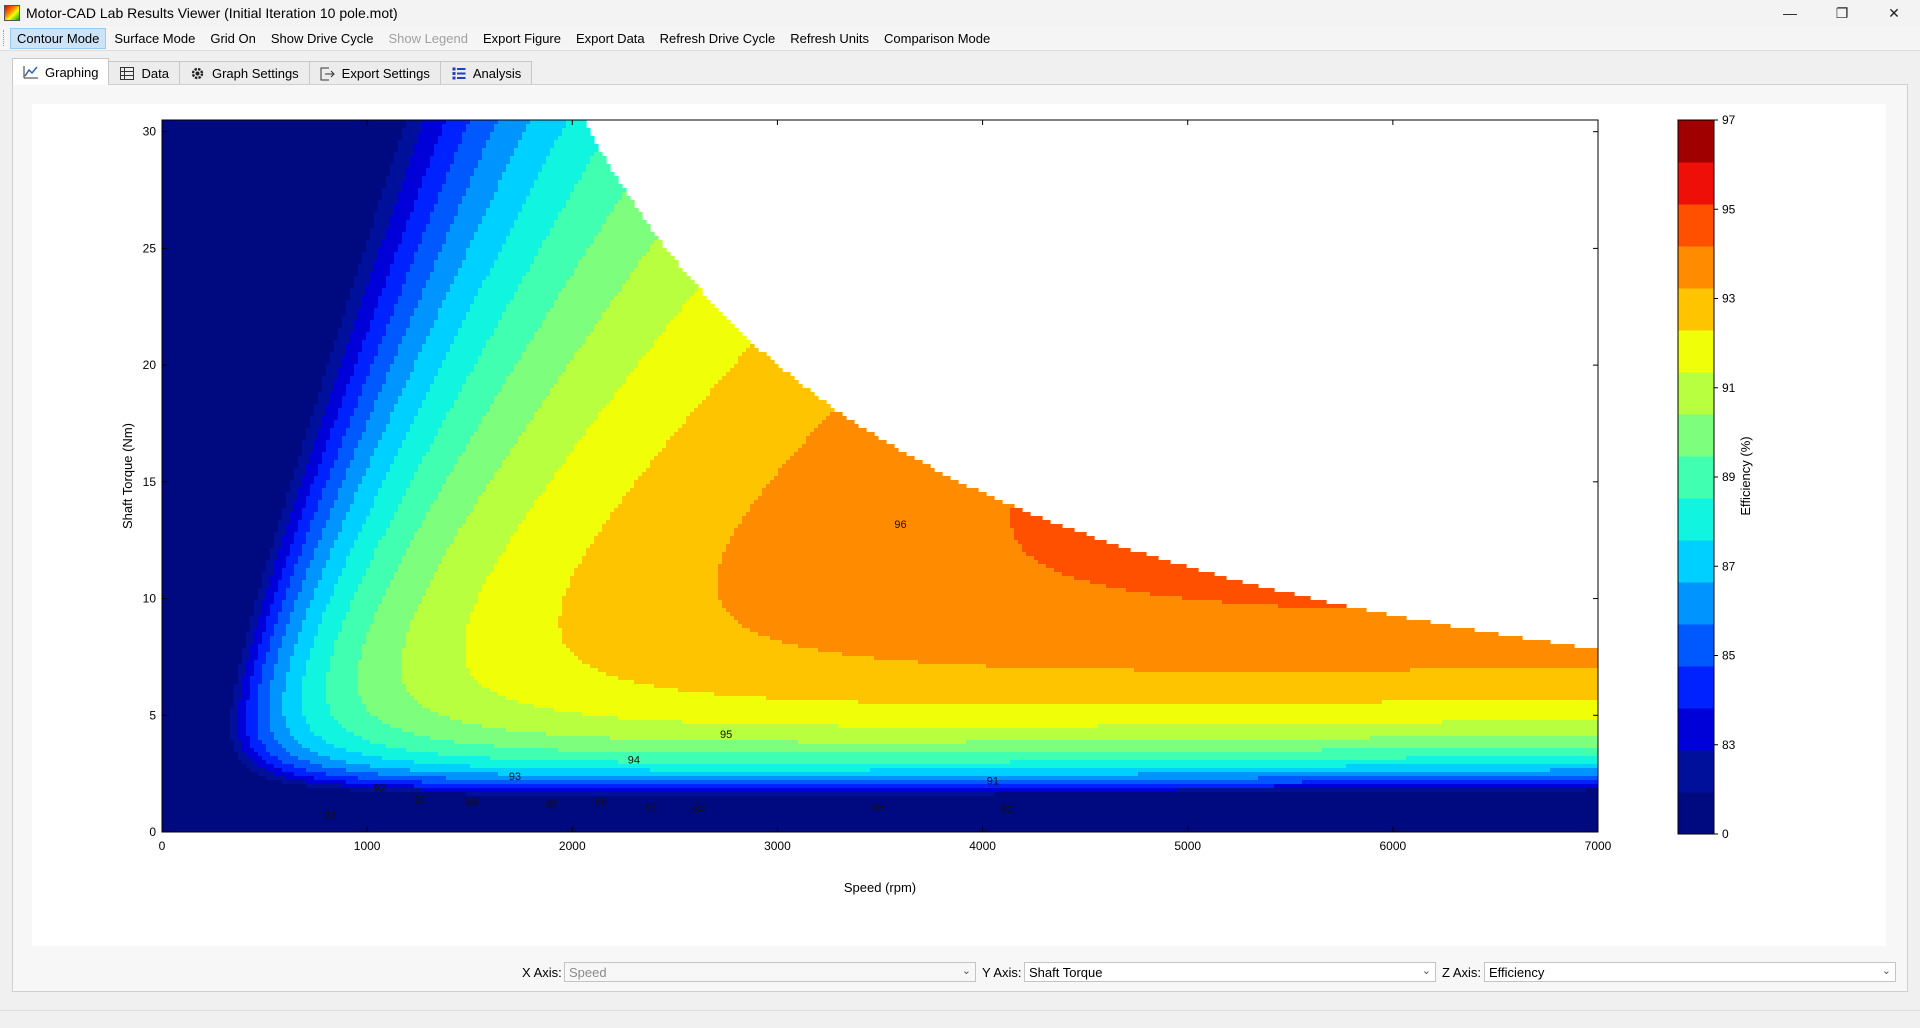 The height and width of the screenshot is (1028, 1920). I want to click on minimize-button: —, so click(1790, 13).